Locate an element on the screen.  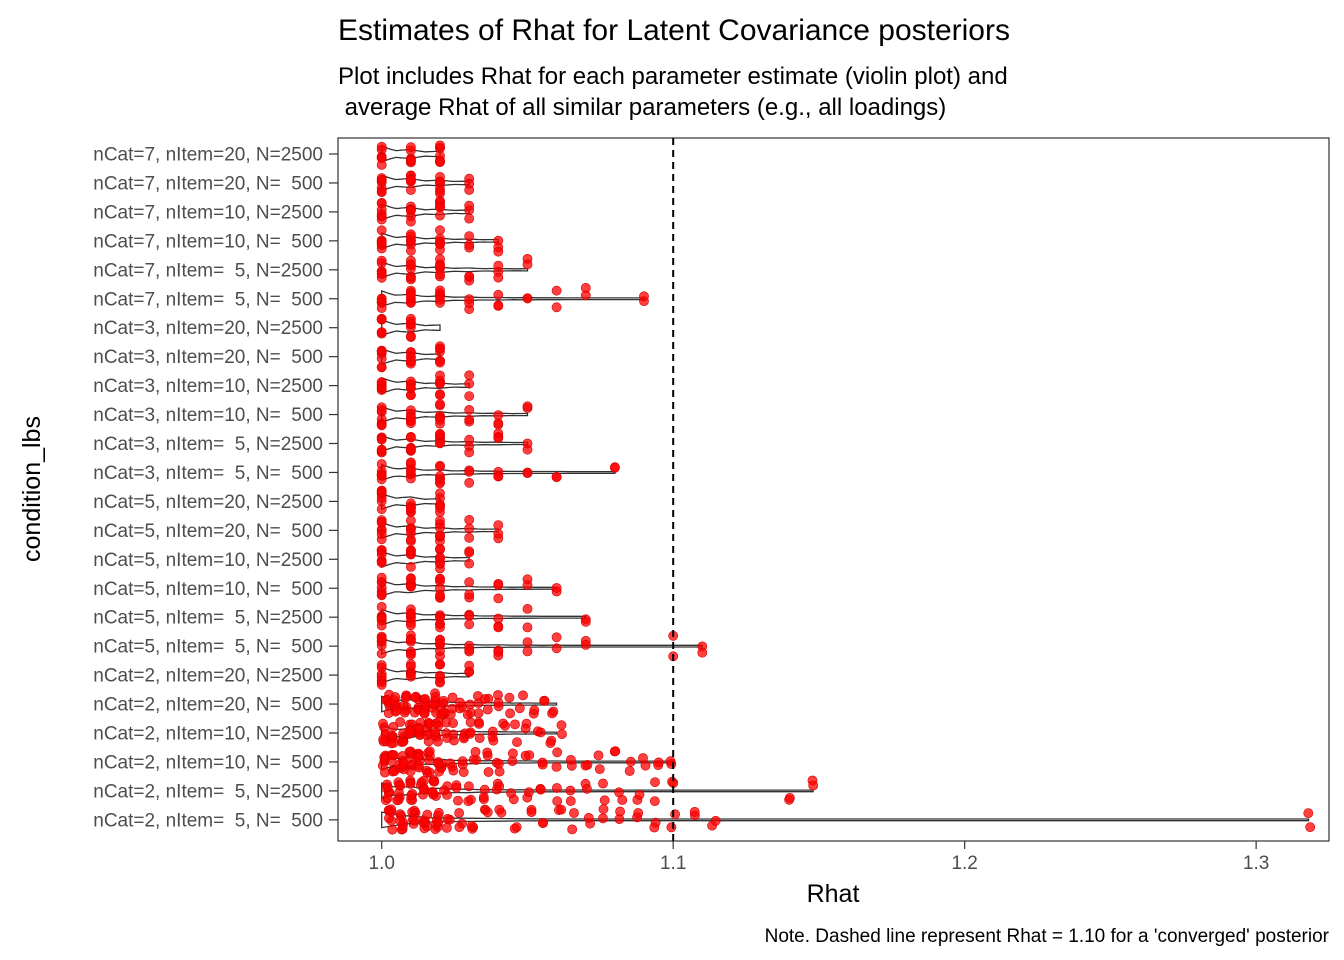
y-tick-label: nCat=5, nItem= 5, N= 500 is located at coordinates (208, 647).